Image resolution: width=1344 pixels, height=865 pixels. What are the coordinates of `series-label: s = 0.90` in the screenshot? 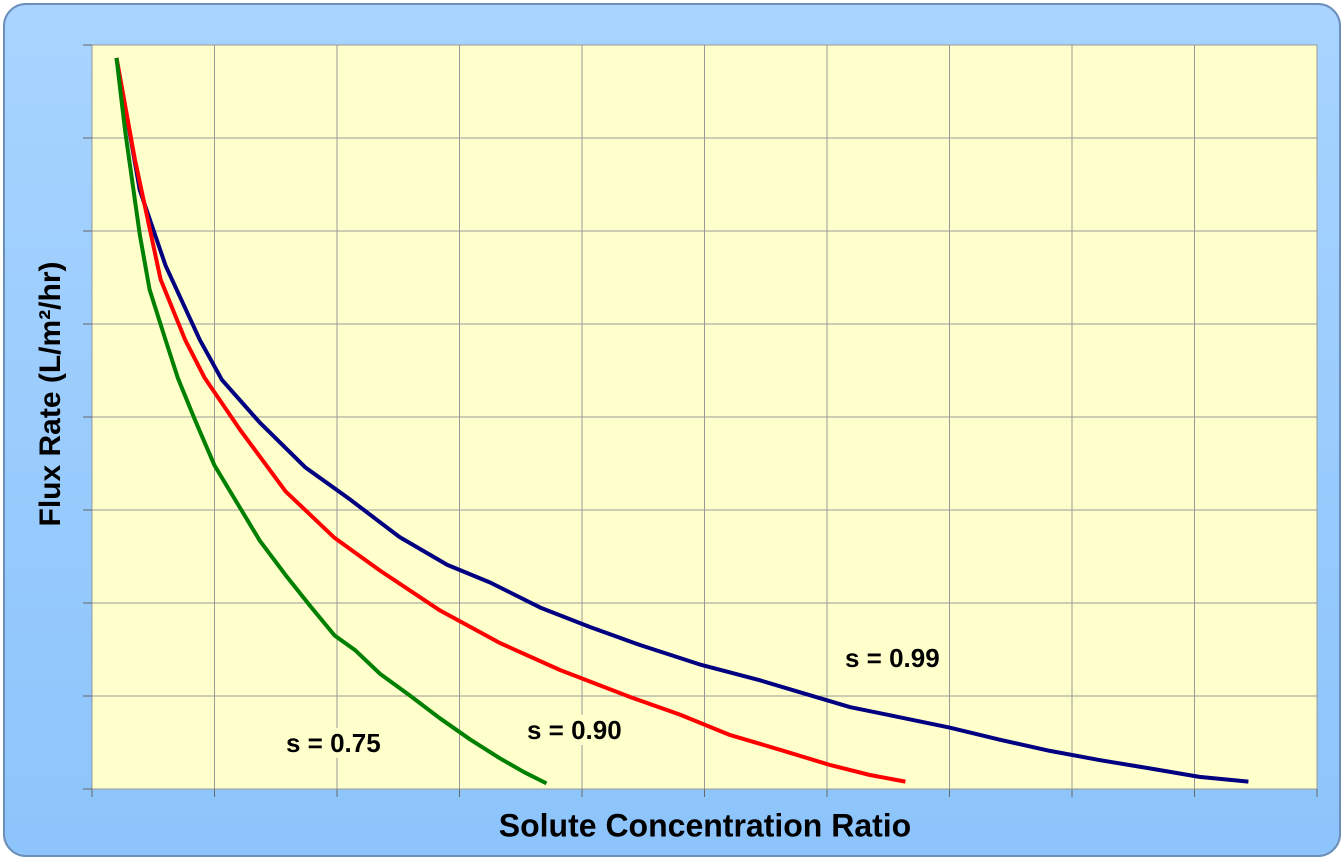 It's located at (574, 730).